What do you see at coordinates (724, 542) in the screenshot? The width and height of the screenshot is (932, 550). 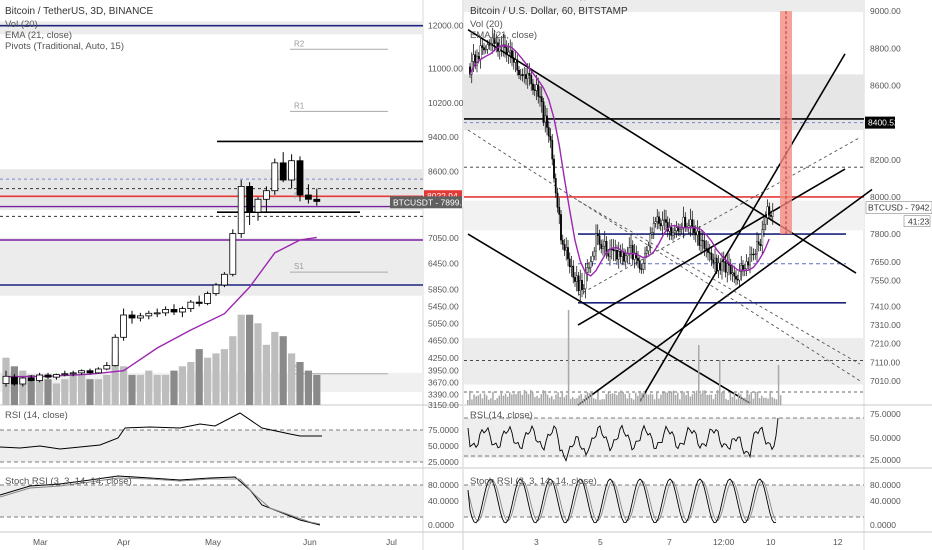 I see `x-tick-label: 12:00` at bounding box center [724, 542].